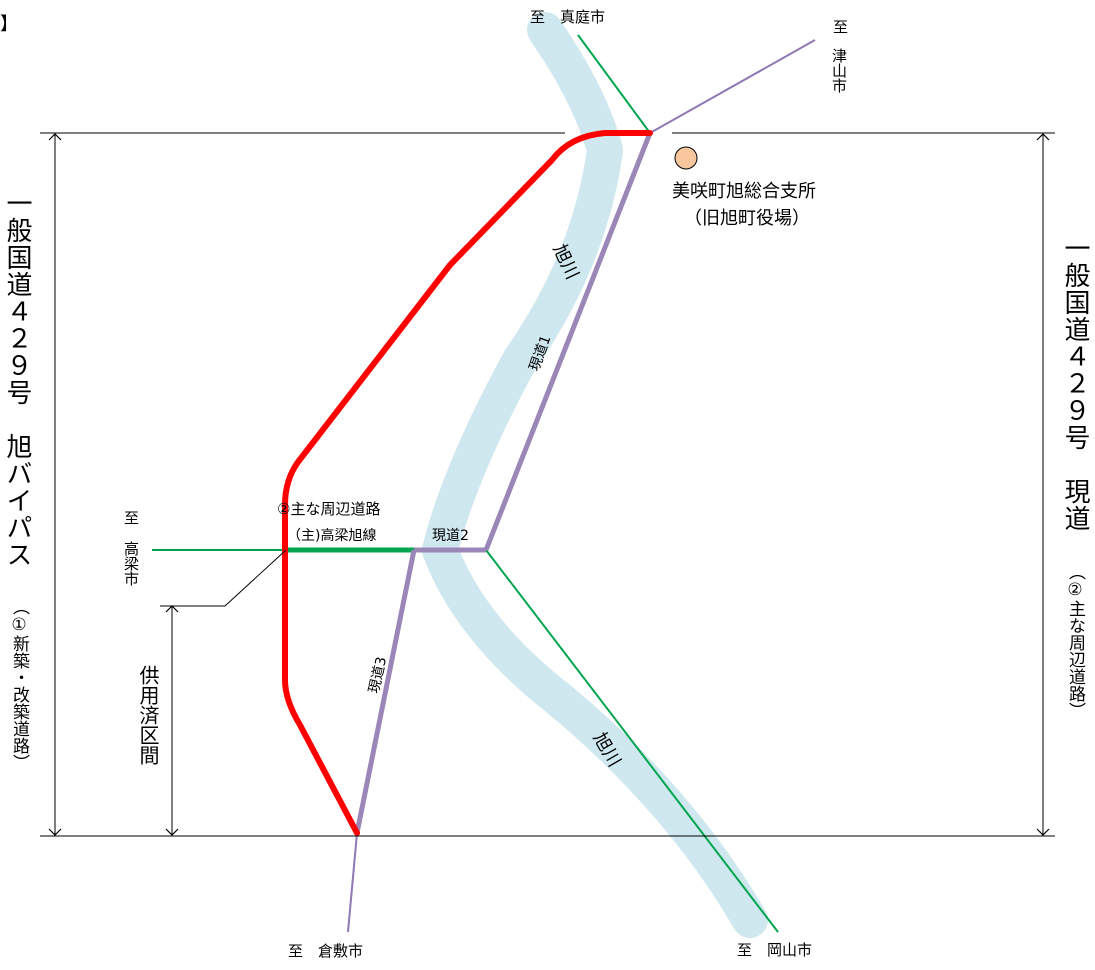 The width and height of the screenshot is (1095, 970). What do you see at coordinates (148, 715) in the screenshot?
I see `in-service-section-label: 供用済区間` at bounding box center [148, 715].